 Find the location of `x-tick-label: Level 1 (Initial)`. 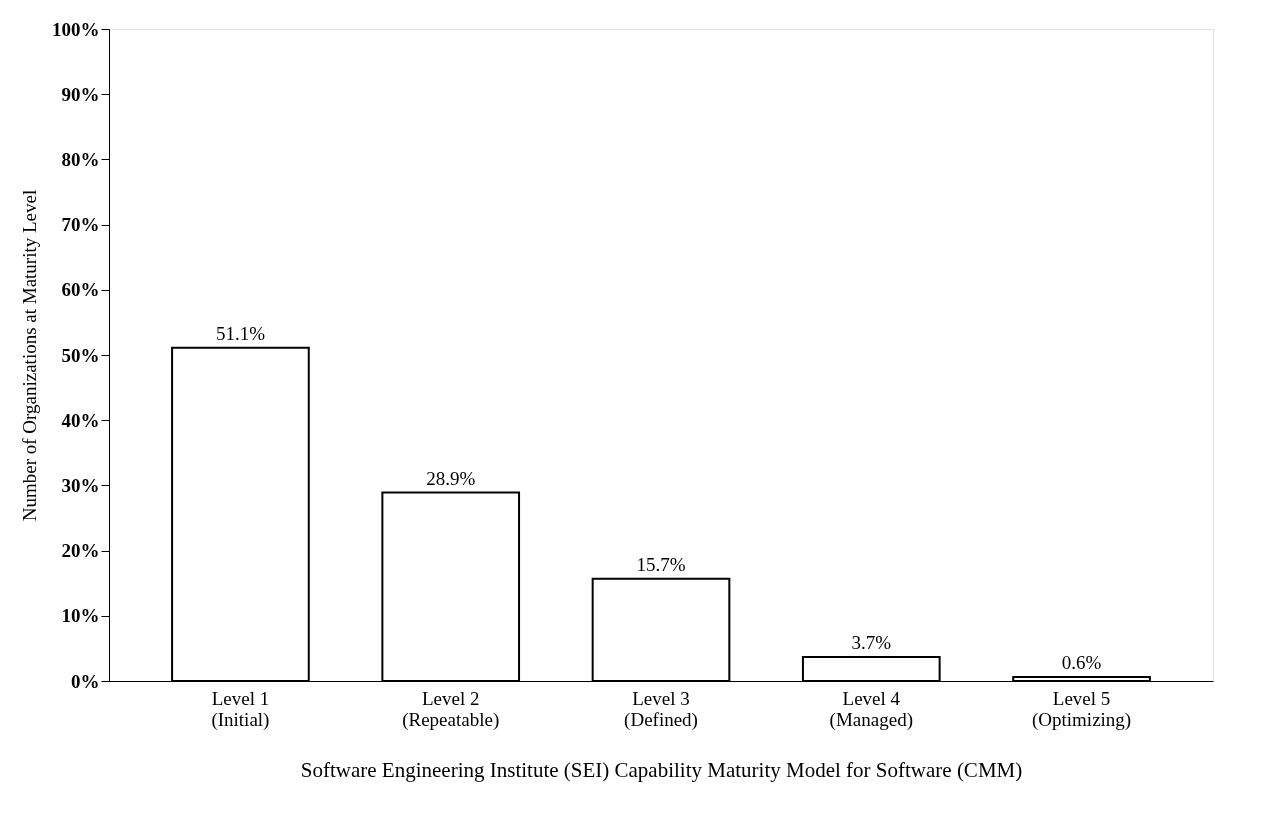

x-tick-label: Level 1 (Initial) is located at coordinates (240, 709).